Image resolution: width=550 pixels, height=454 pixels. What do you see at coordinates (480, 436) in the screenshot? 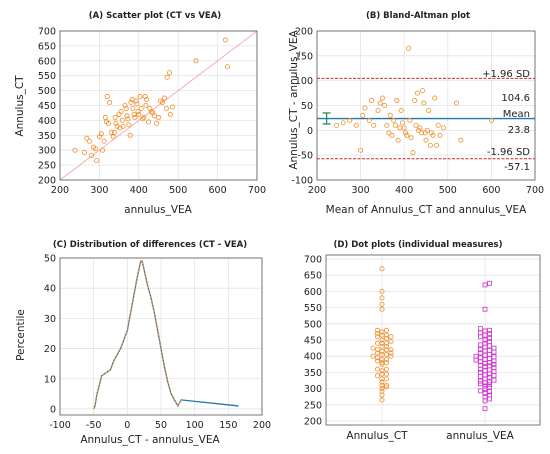
I see `category-label: annulus_VEA` at bounding box center [480, 436].